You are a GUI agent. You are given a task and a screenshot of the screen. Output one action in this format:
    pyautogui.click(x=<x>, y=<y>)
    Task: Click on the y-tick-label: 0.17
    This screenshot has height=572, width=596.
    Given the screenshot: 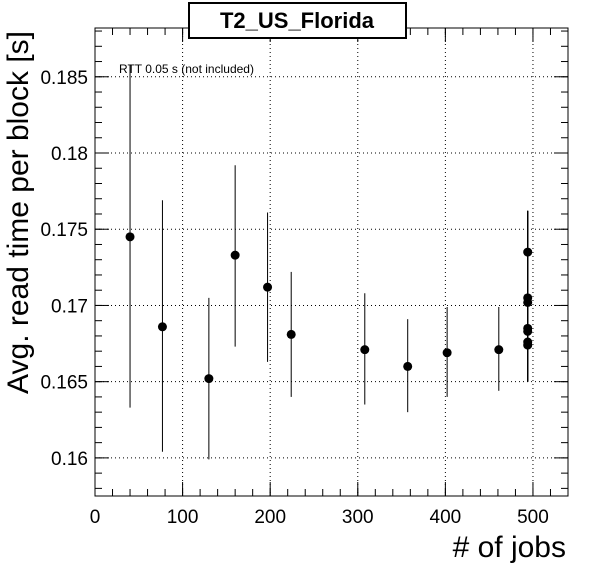 What is the action you would take?
    pyautogui.click(x=69, y=306)
    